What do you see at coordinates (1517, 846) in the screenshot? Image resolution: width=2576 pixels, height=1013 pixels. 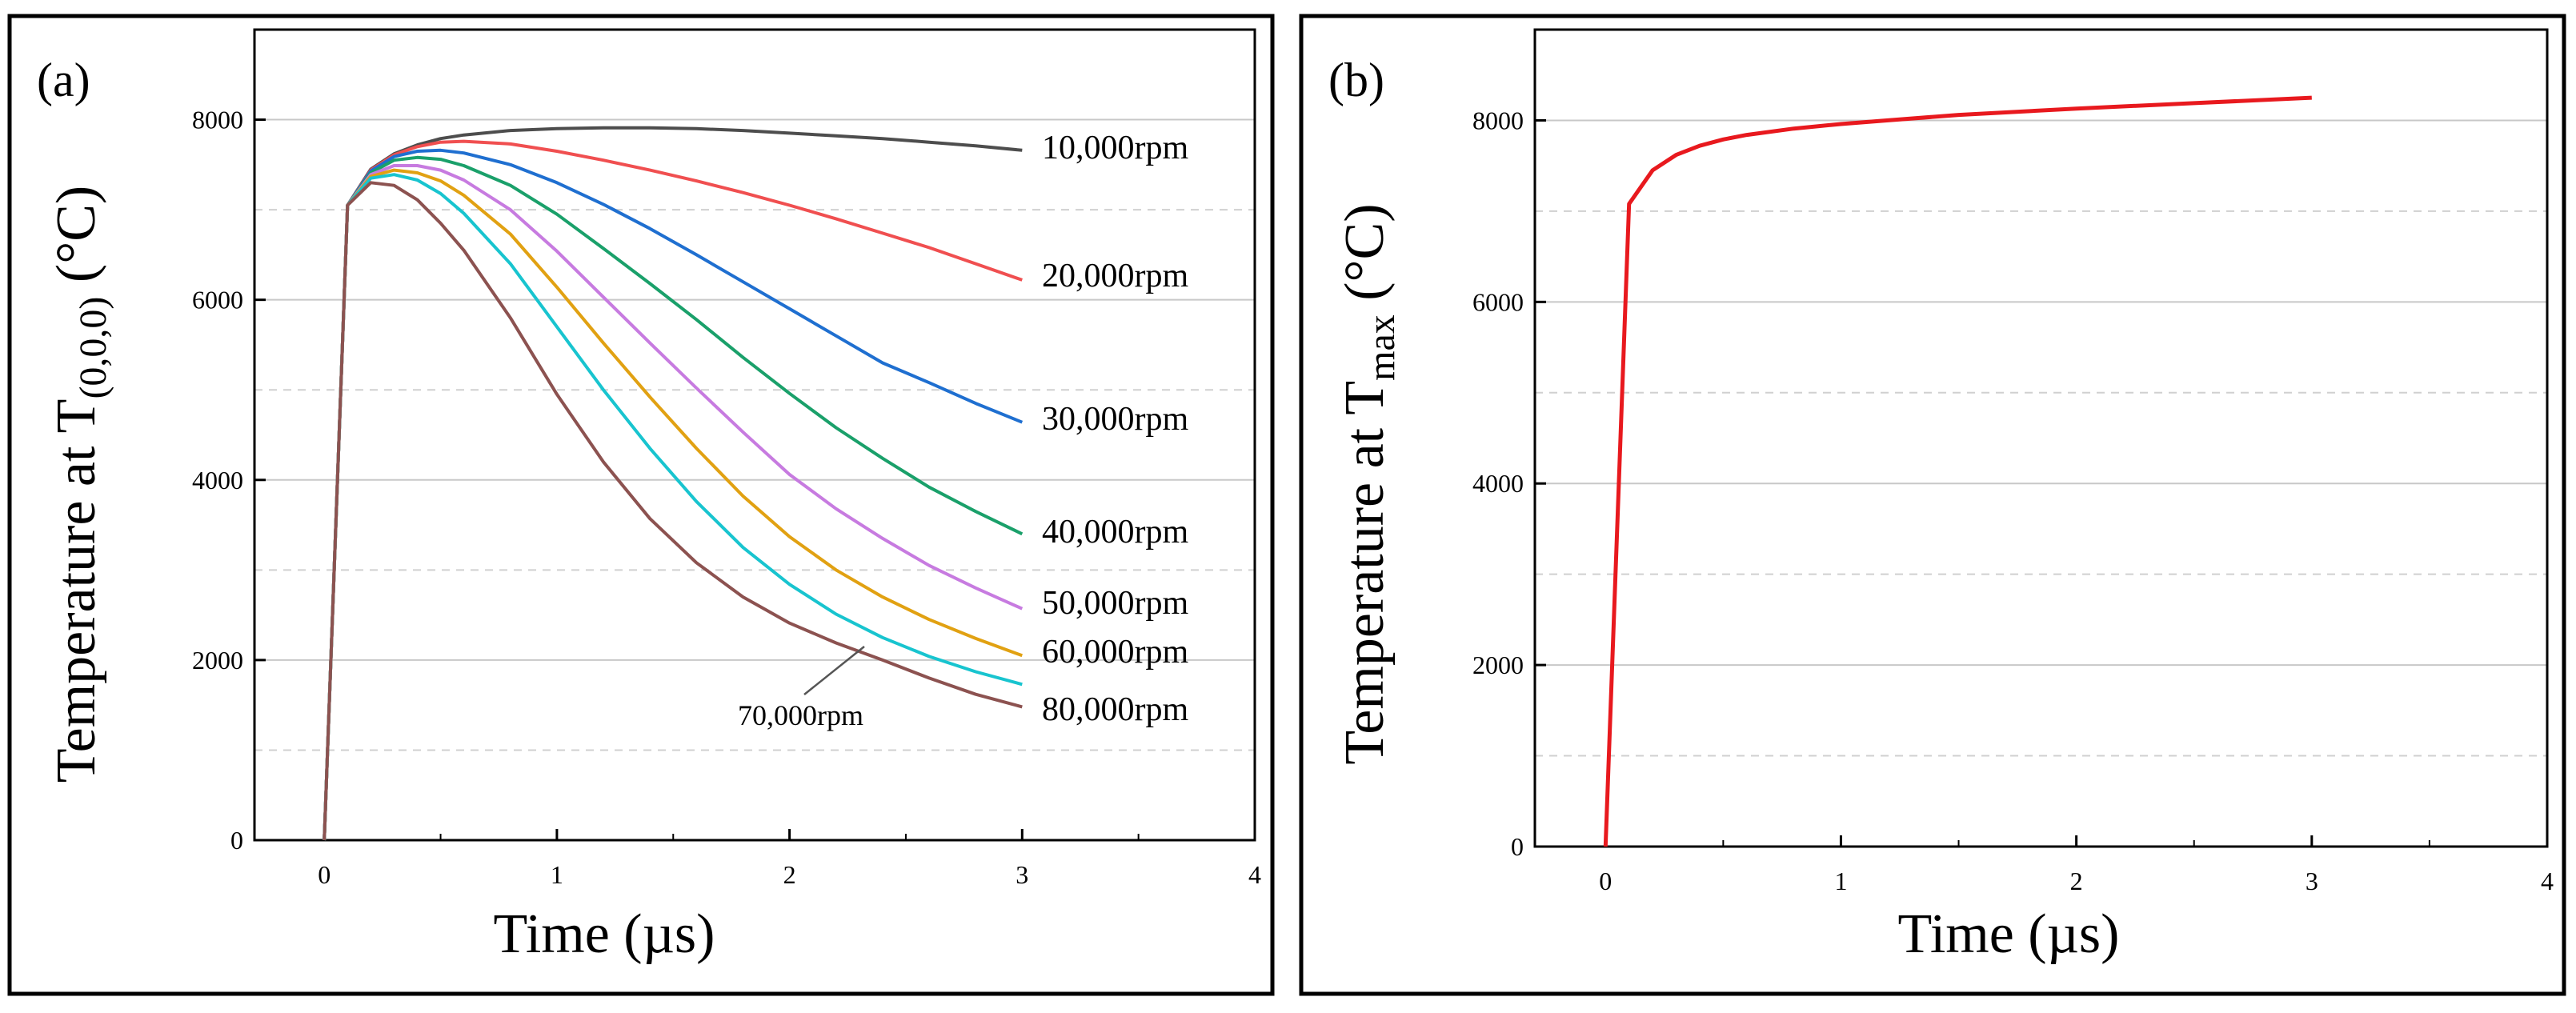 I see `panel-b-ytick-label-0: 0` at bounding box center [1517, 846].